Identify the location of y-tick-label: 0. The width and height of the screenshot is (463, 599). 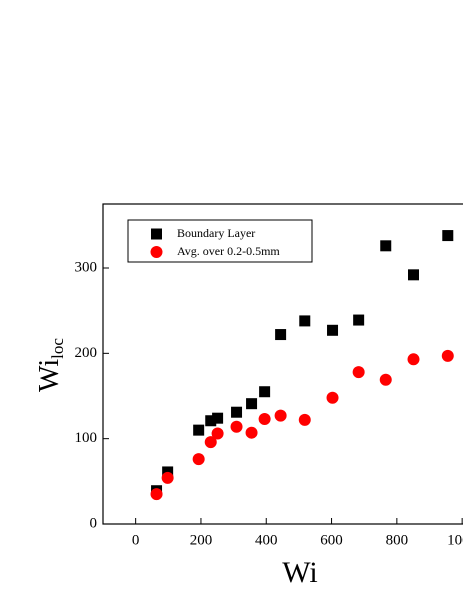
(94, 523).